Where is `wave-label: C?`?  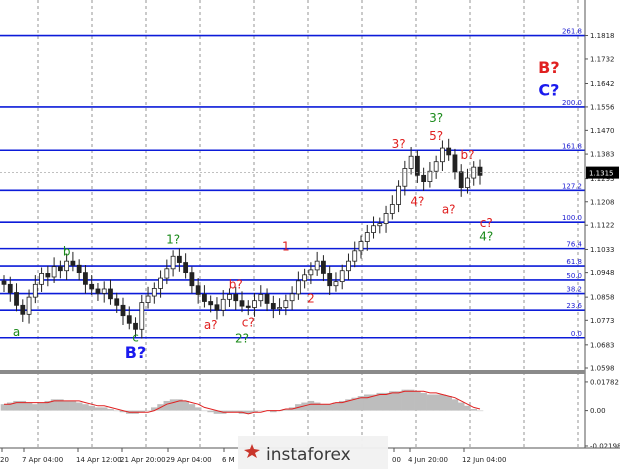 wave-label: C? is located at coordinates (548, 89).